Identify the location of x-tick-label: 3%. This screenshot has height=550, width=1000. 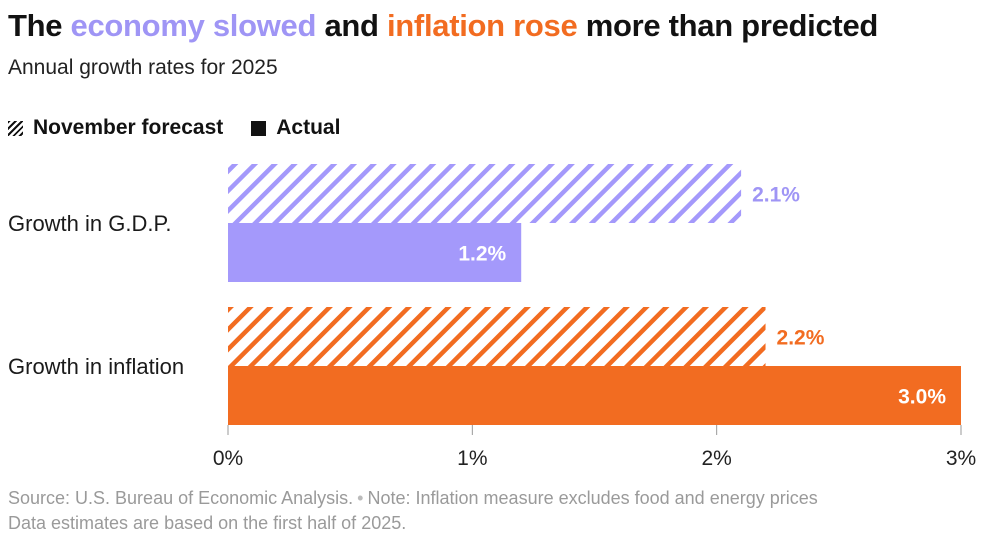
(961, 458).